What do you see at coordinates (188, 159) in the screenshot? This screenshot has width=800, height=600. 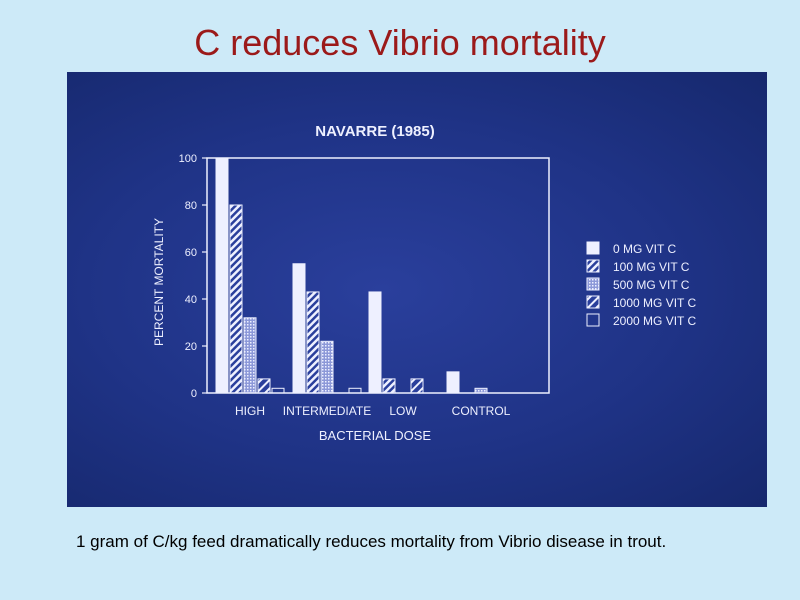 I see `y-tick-label: 100` at bounding box center [188, 159].